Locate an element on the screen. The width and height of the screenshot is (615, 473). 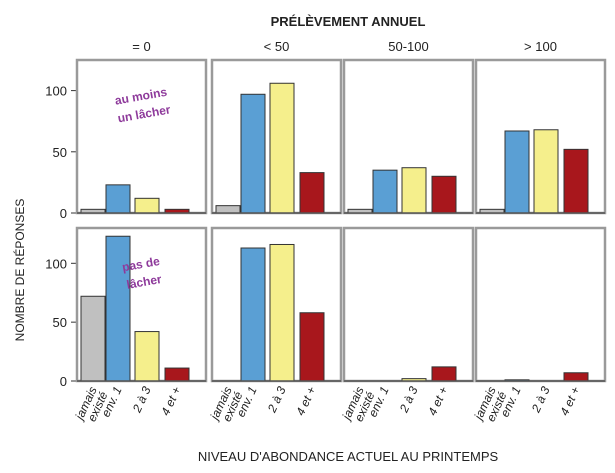
x-axis-label: NIVEAU D'ABONDANCE ACTUEL AU PRINTEMPS is located at coordinates (348, 456).